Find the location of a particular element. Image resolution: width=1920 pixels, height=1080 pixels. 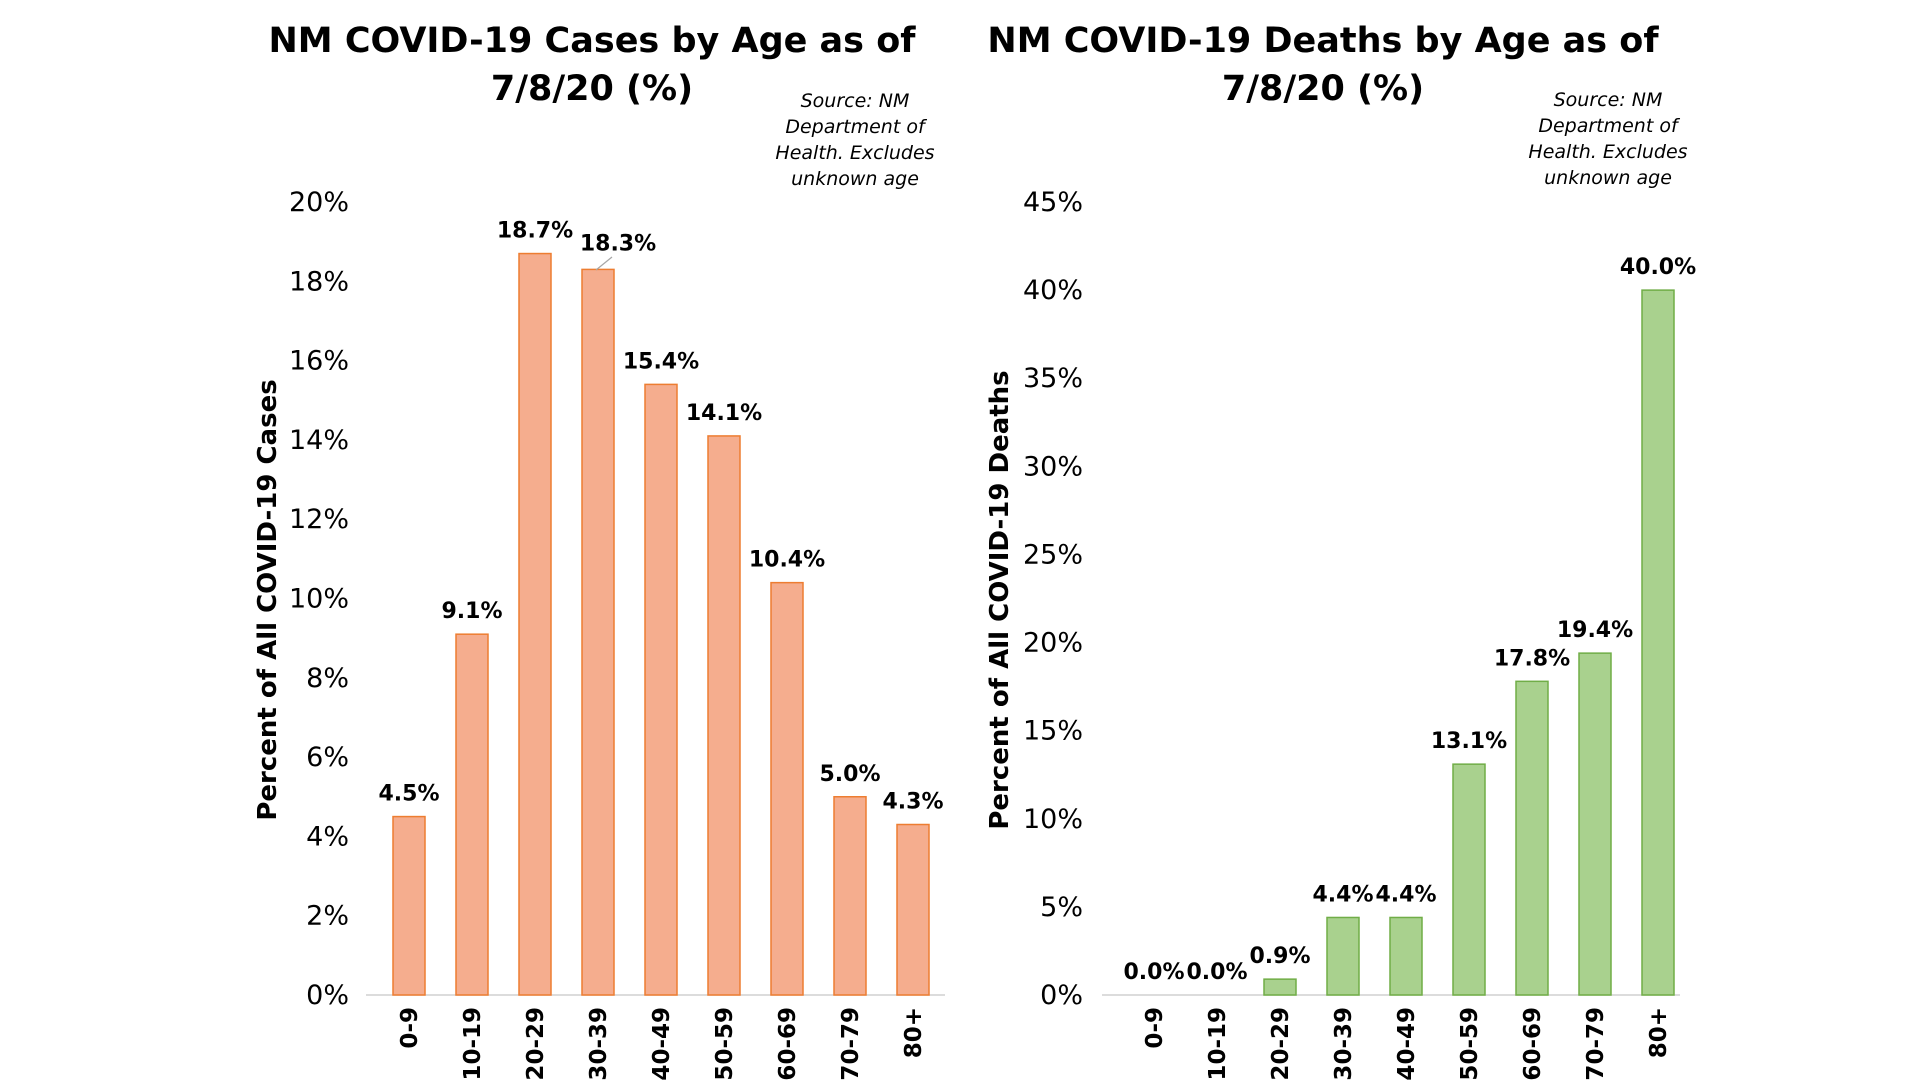

deaths-chart-title-line-2: 7/8/20 (%) is located at coordinates (1323, 89).